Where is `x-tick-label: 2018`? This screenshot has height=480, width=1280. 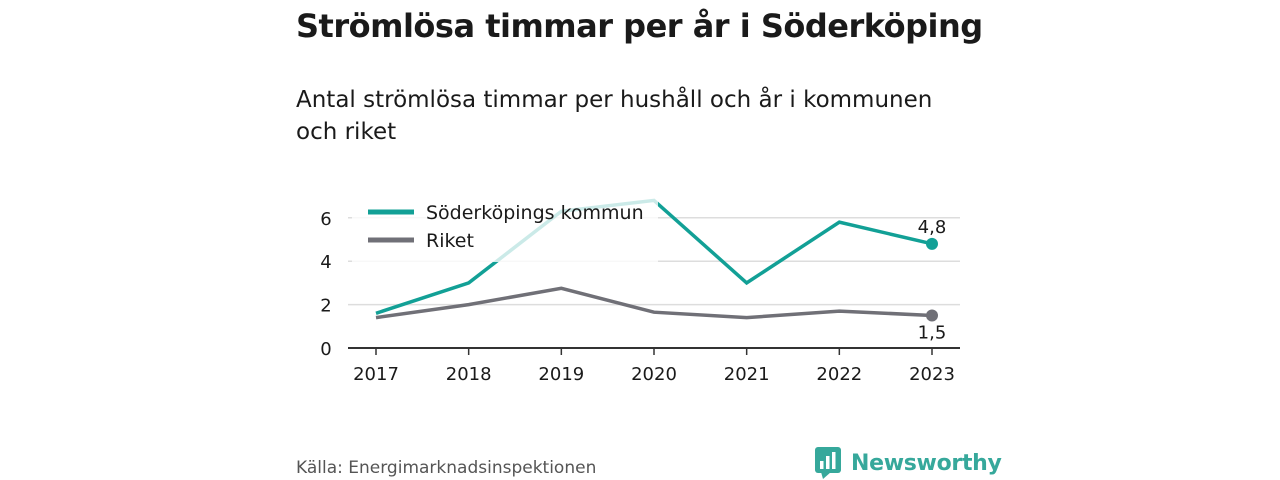
x-tick-label: 2018 is located at coordinates (469, 374).